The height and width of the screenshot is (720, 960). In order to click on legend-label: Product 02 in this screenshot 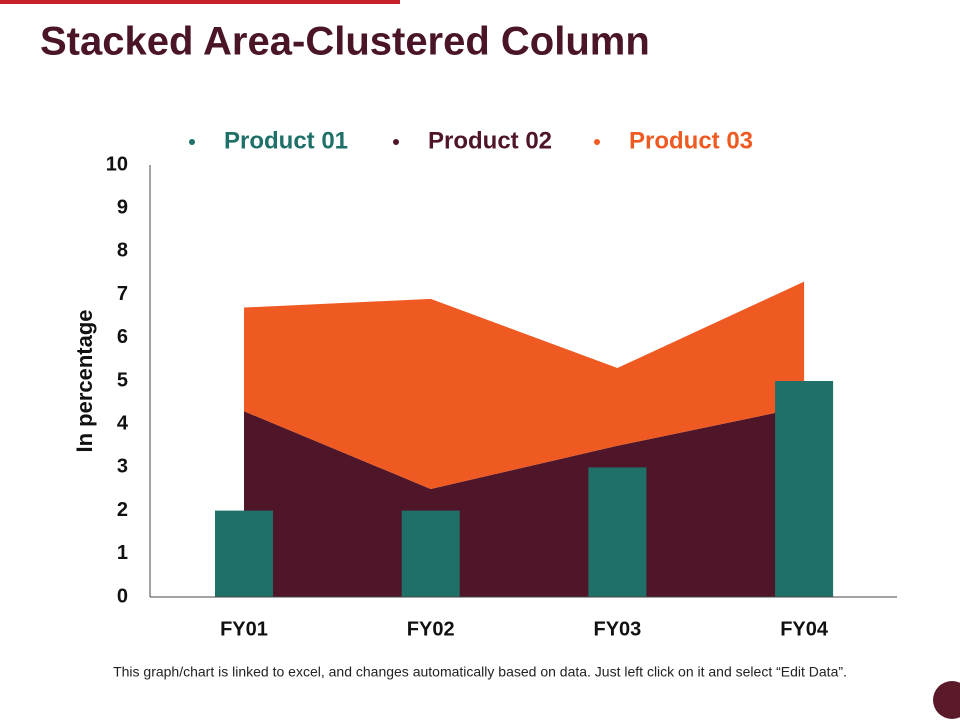, I will do `click(490, 140)`.